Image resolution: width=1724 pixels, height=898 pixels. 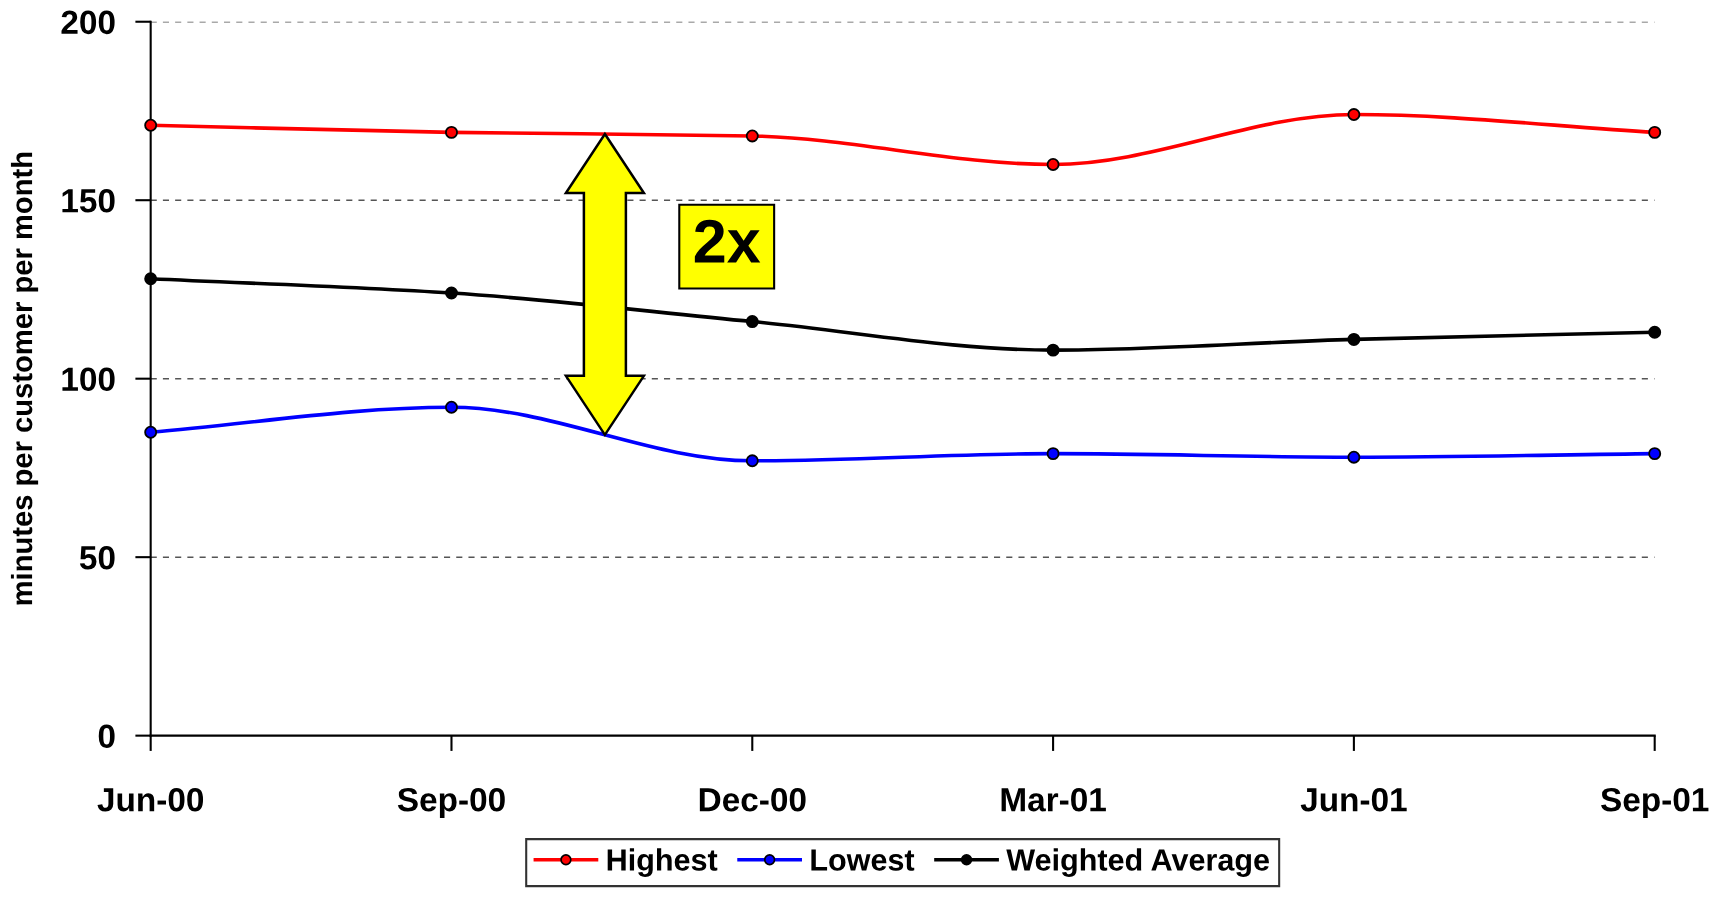 I want to click on legend-label: Weighted Average, so click(x=1137, y=862).